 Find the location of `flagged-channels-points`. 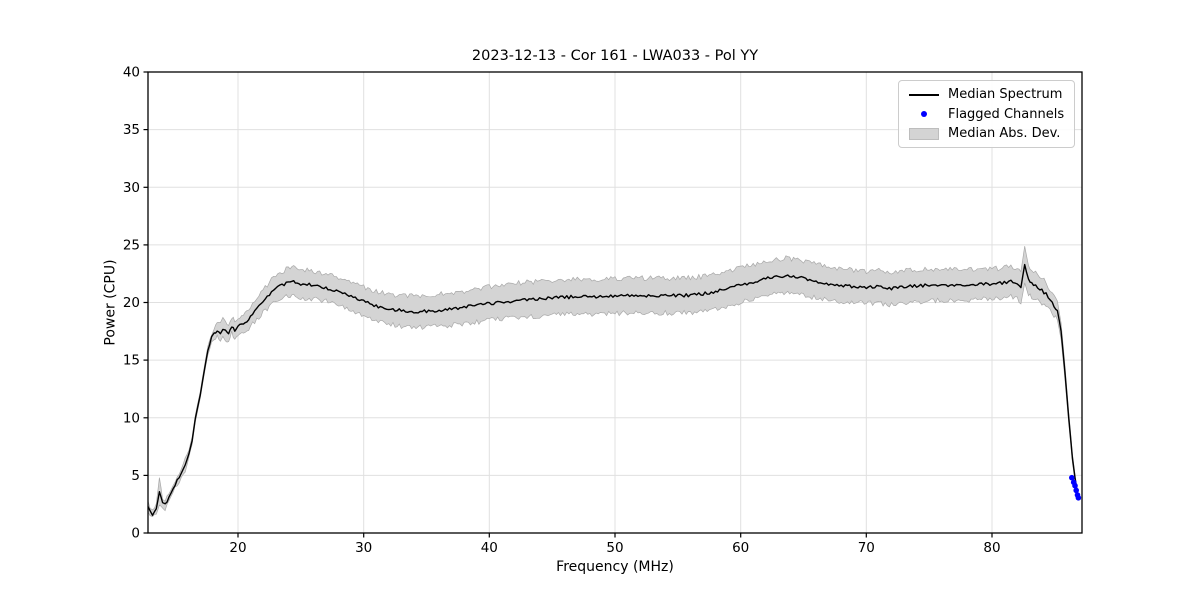

flagged-channels-points is located at coordinates (1075, 487).